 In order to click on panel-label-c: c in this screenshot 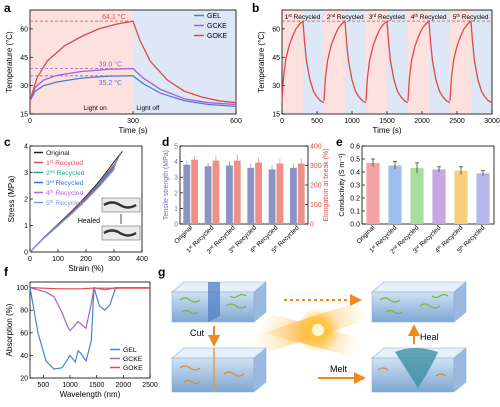, I will do `click(7, 142)`.